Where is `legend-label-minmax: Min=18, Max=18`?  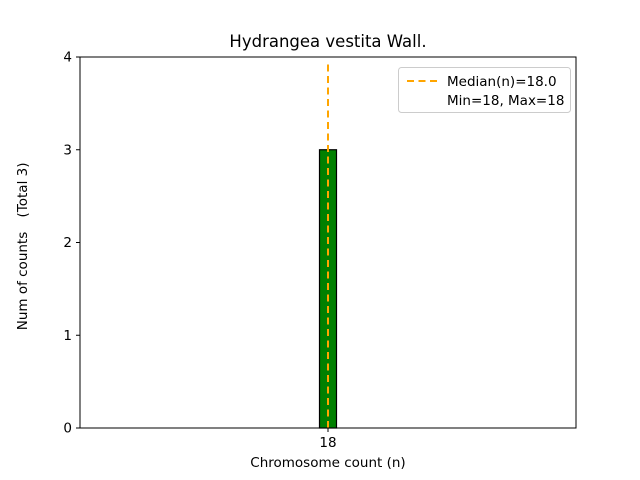 legend-label-minmax: Min=18, Max=18 is located at coordinates (505, 101).